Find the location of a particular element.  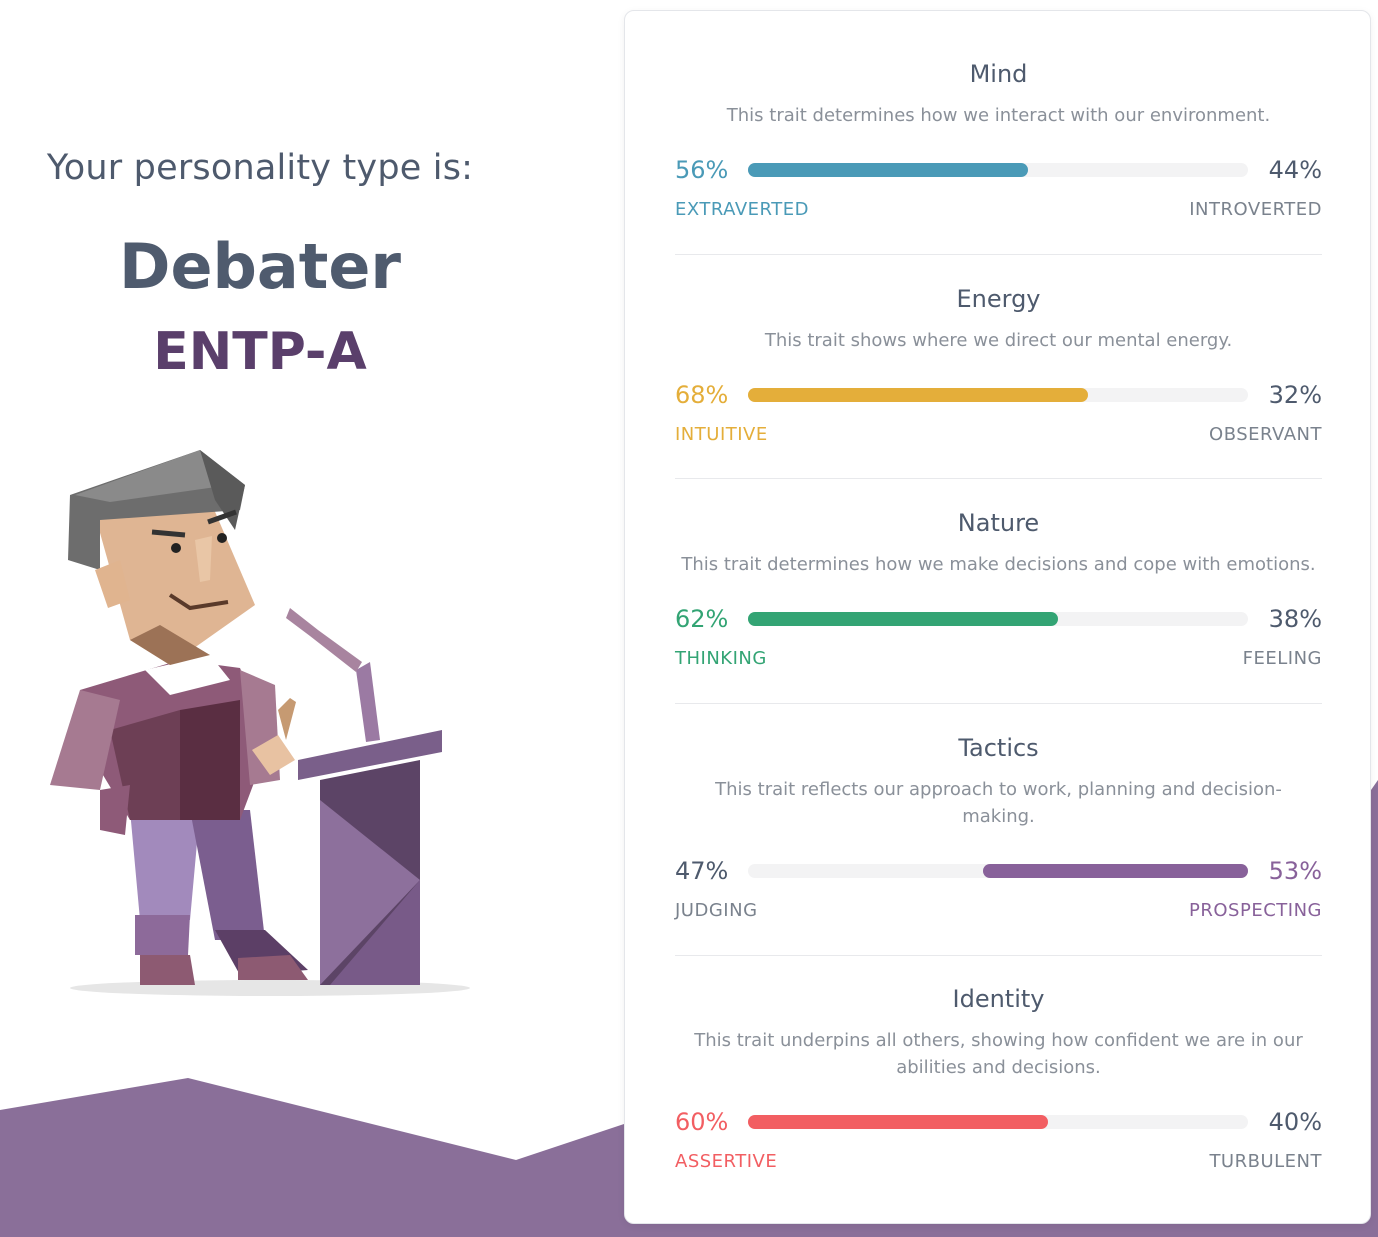

trait-bar-row: 47% 53% is located at coordinates (998, 871).